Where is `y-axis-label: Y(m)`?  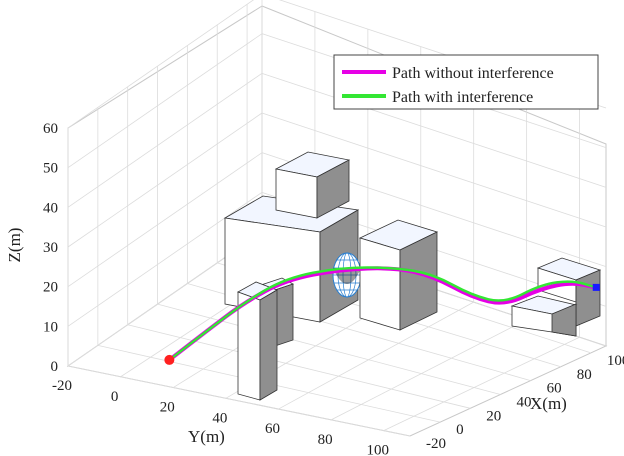 y-axis-label: Y(m) is located at coordinates (206, 436).